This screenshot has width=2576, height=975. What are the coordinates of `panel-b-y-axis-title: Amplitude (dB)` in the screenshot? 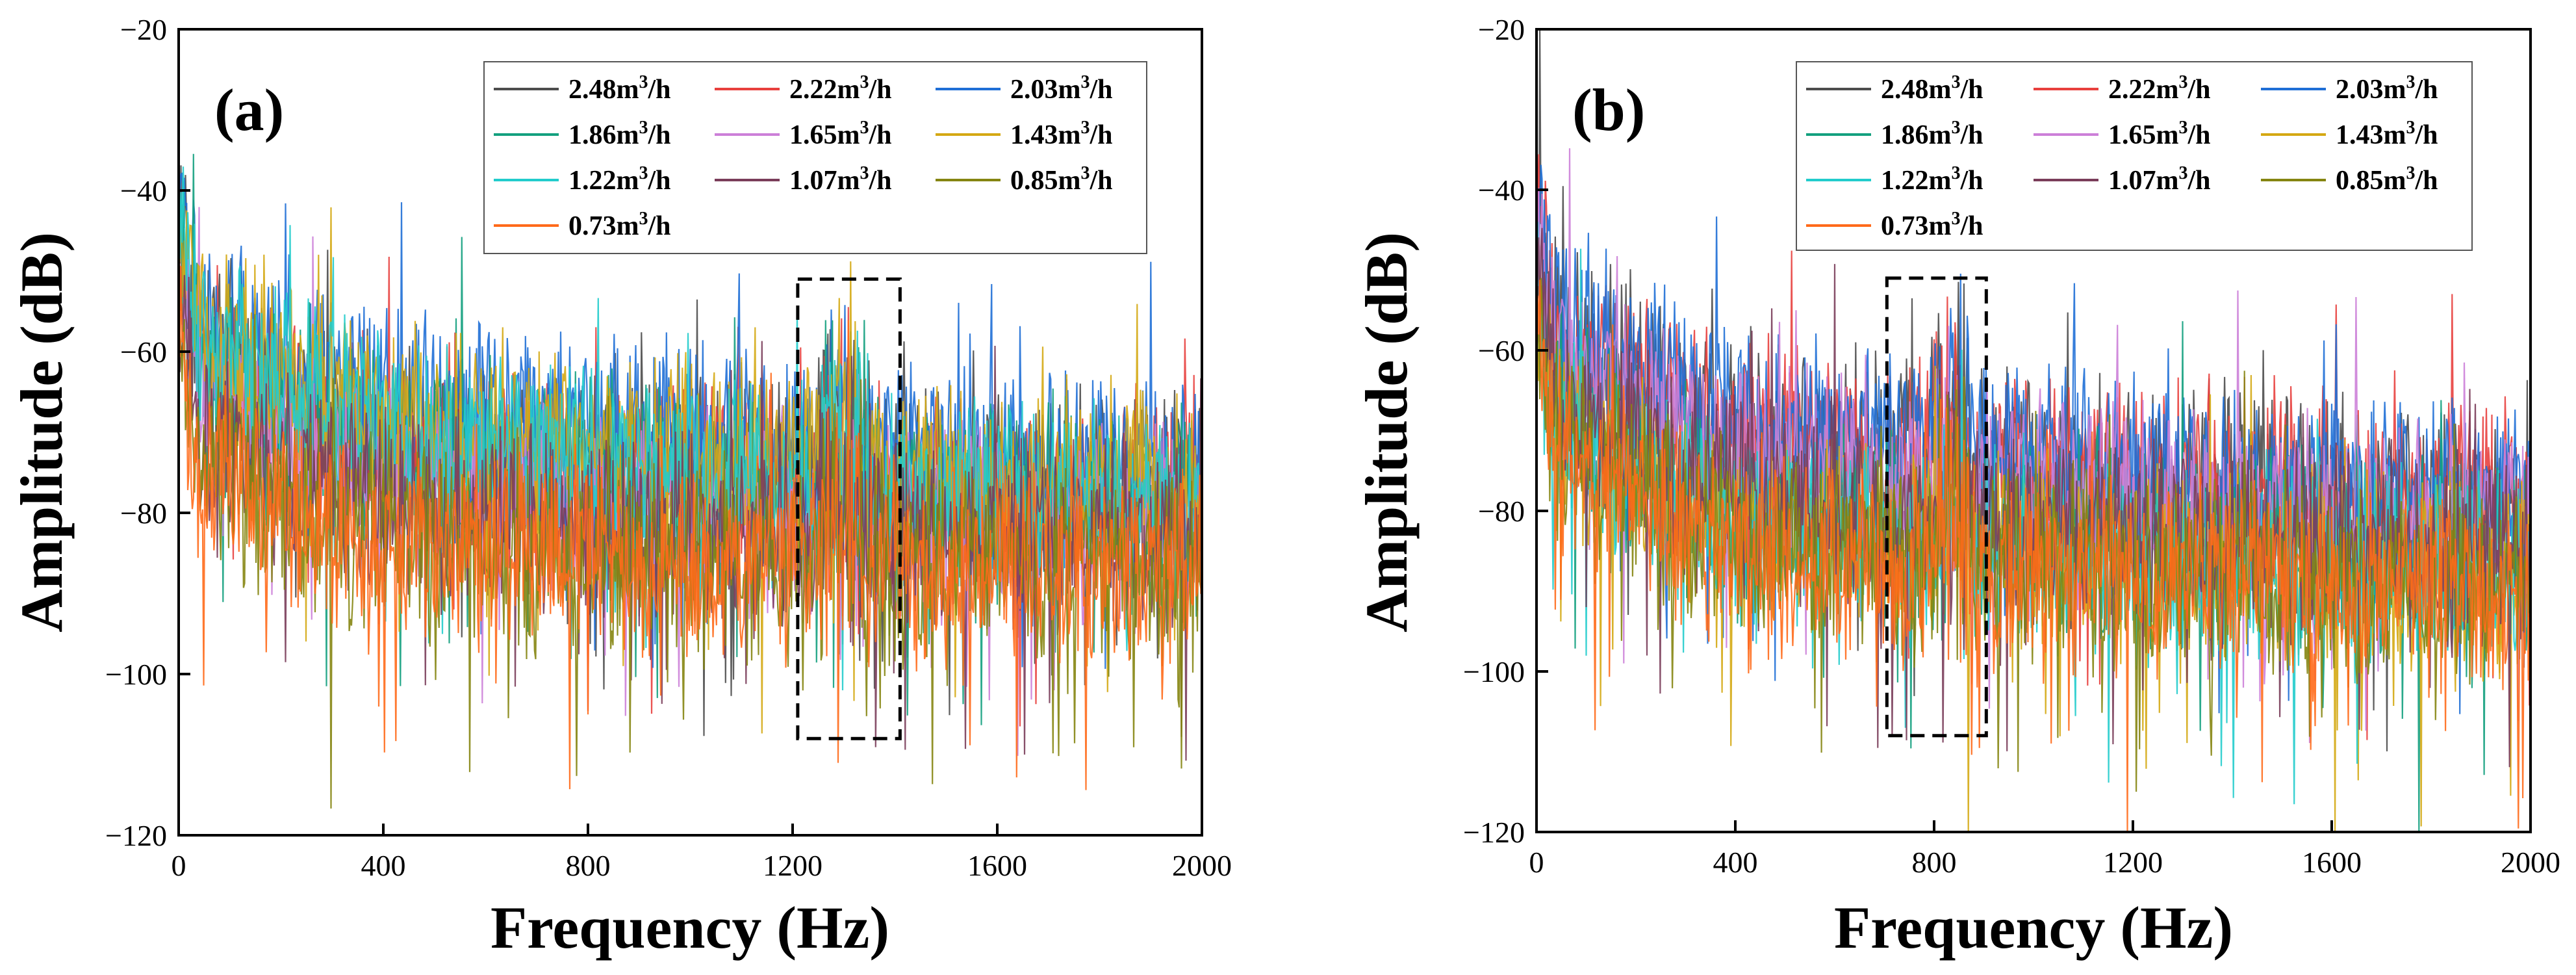 It's located at (1386, 432).